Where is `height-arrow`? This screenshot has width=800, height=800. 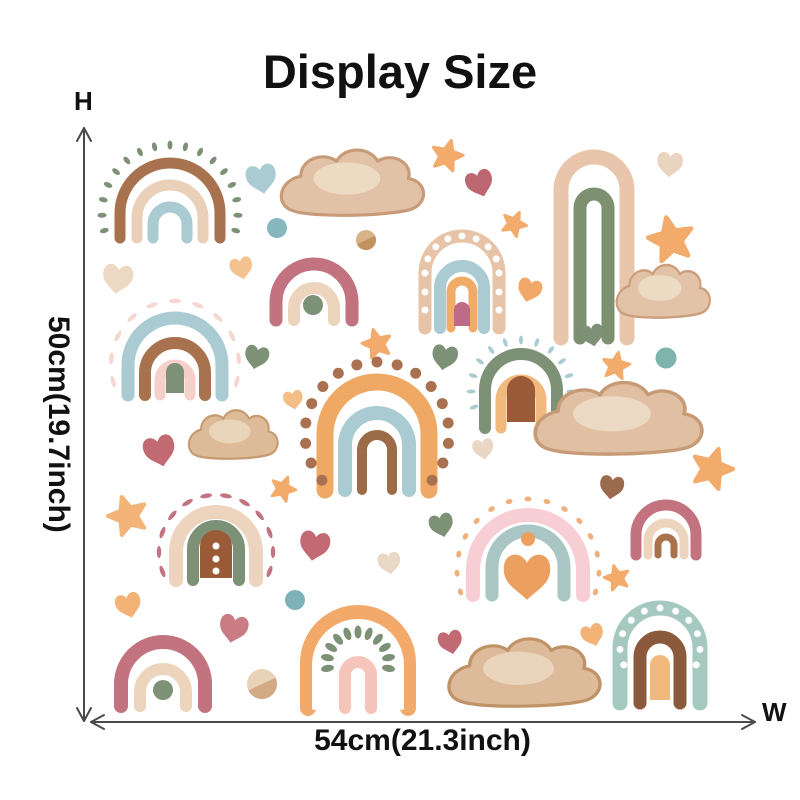
height-arrow is located at coordinates (84, 424).